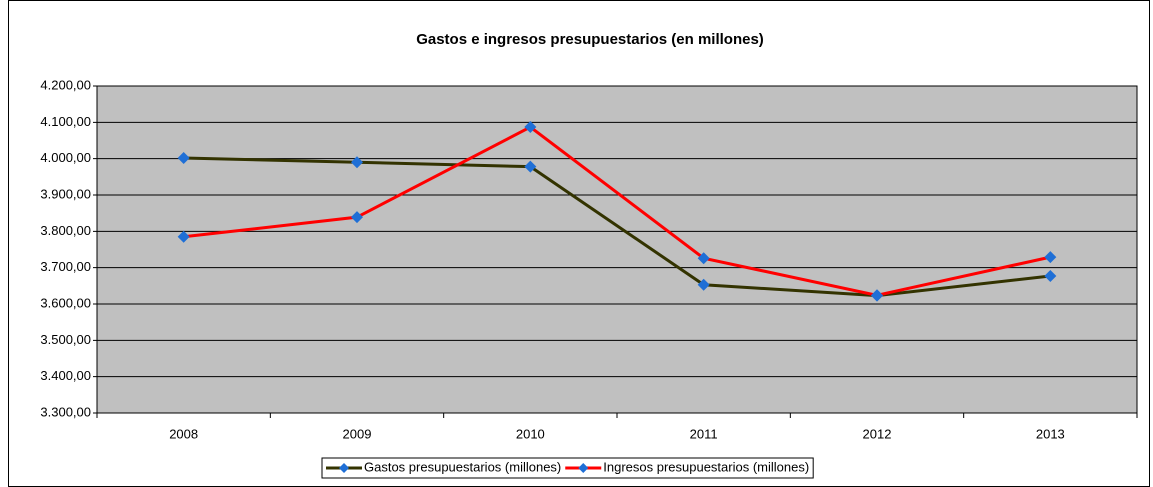 The height and width of the screenshot is (487, 1153). I want to click on legend-label: Ingresos presupuestarios (millones), so click(706, 466).